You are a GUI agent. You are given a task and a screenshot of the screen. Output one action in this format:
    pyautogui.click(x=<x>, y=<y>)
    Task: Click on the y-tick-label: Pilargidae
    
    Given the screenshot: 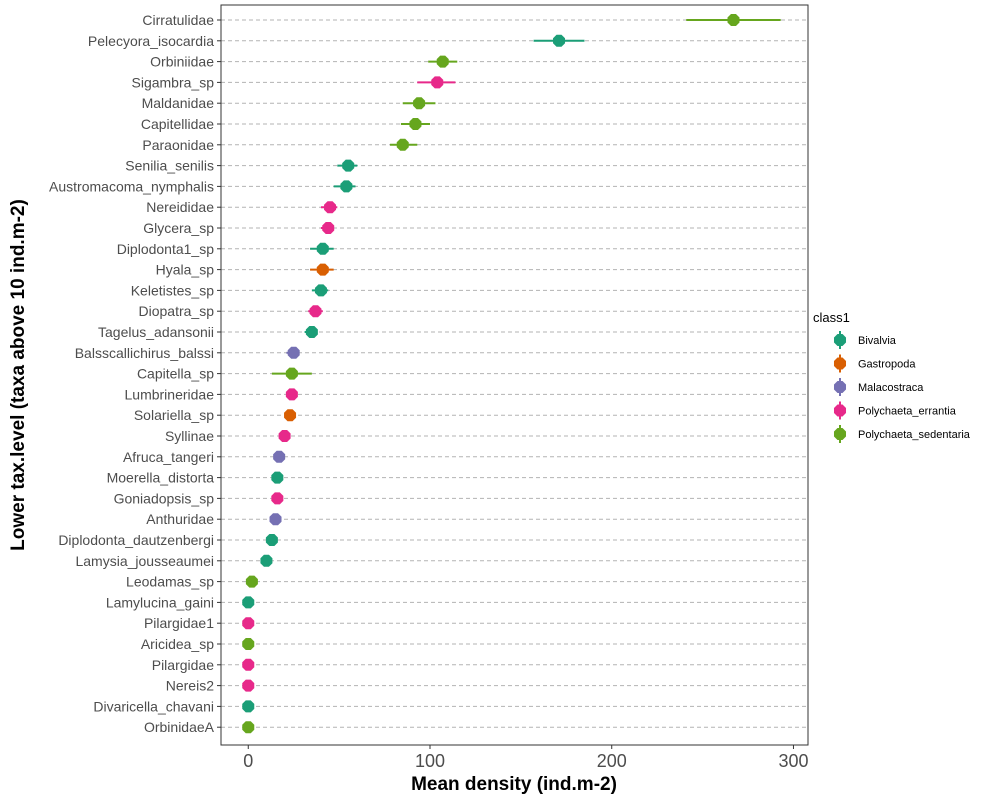 What is the action you would take?
    pyautogui.click(x=183, y=665)
    